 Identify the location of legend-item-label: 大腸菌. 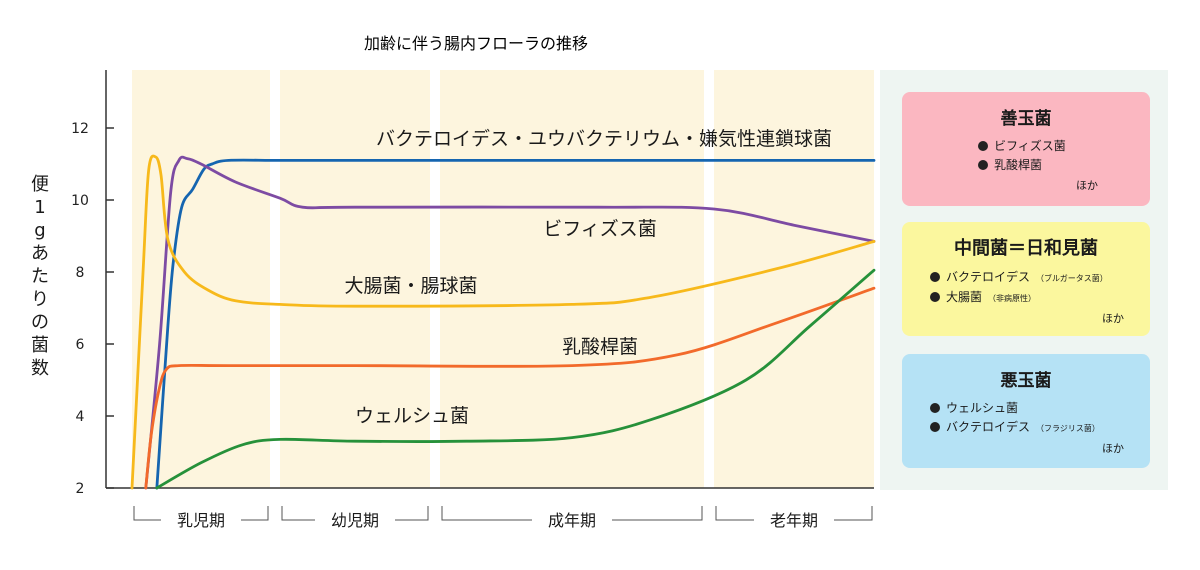
(964, 297).